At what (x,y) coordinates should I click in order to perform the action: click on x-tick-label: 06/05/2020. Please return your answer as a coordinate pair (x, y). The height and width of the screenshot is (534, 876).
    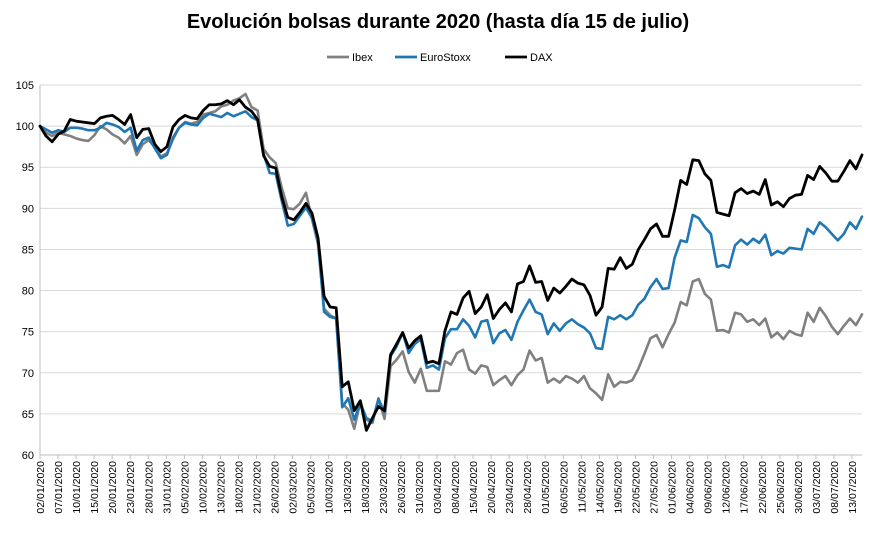
    Looking at the image, I should click on (564, 487).